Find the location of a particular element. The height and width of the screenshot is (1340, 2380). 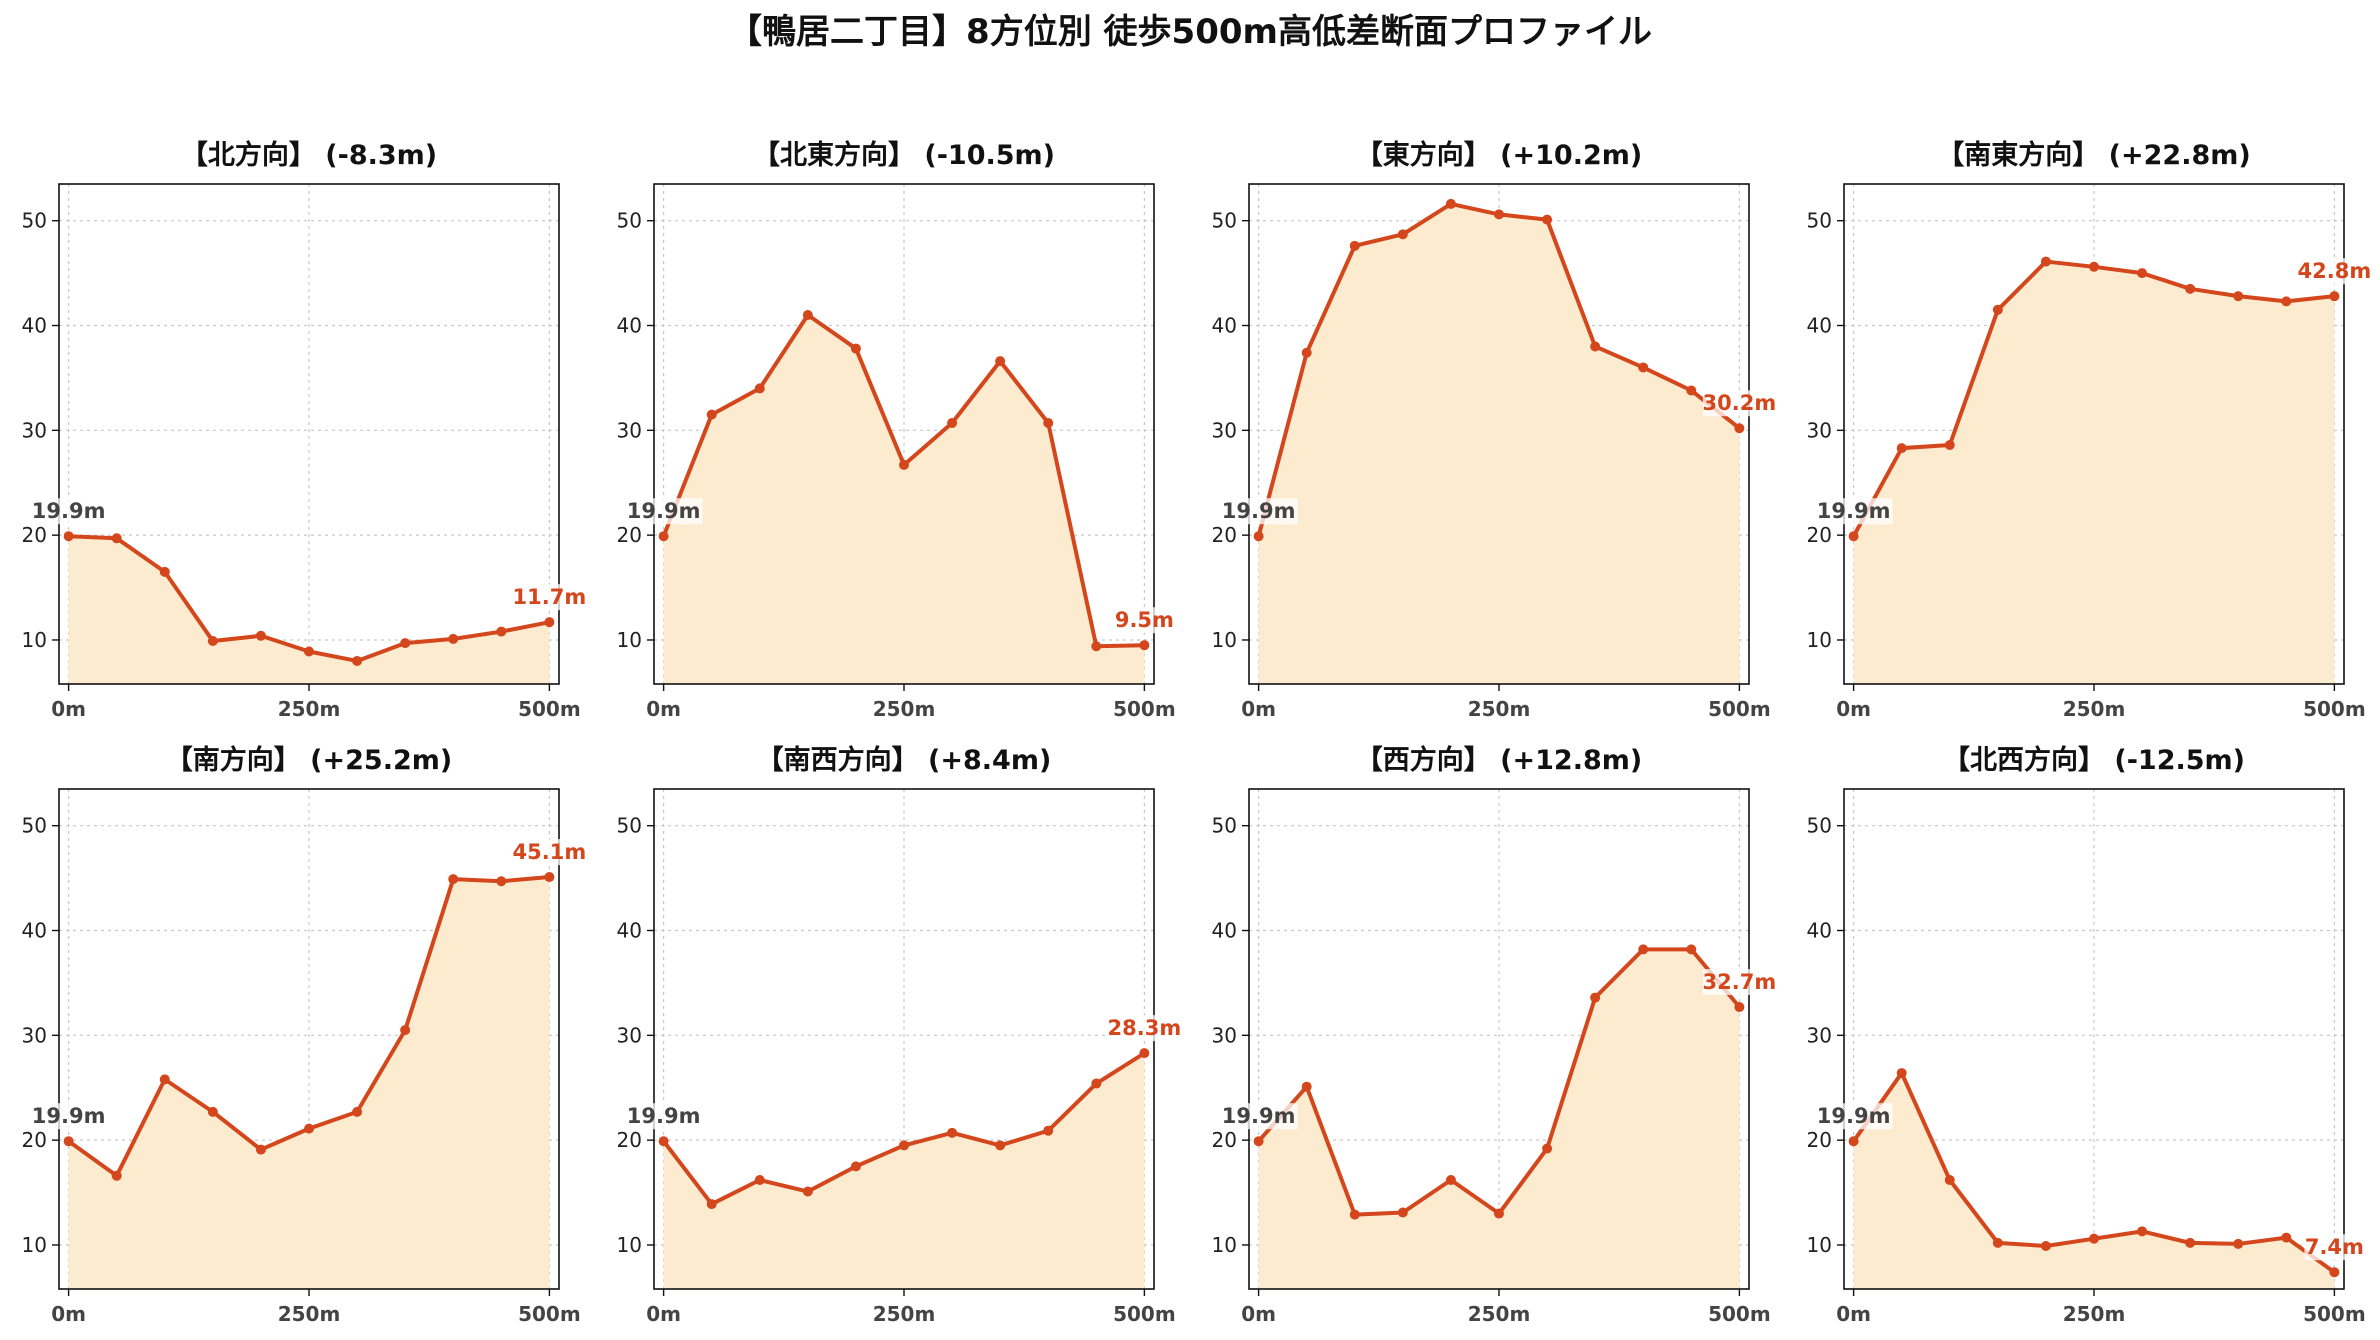

y-tick-label: 50 is located at coordinates (629, 826).